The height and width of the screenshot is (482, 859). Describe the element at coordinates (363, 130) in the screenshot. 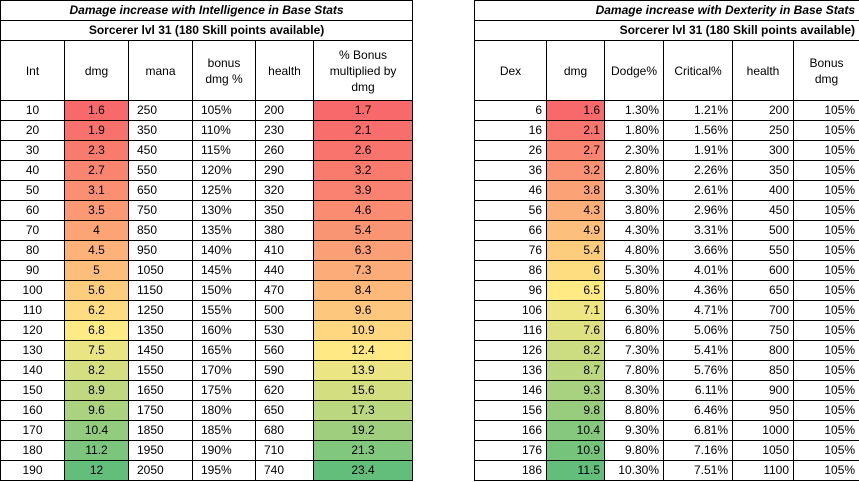

I see `table-cell: 2.1` at that location.